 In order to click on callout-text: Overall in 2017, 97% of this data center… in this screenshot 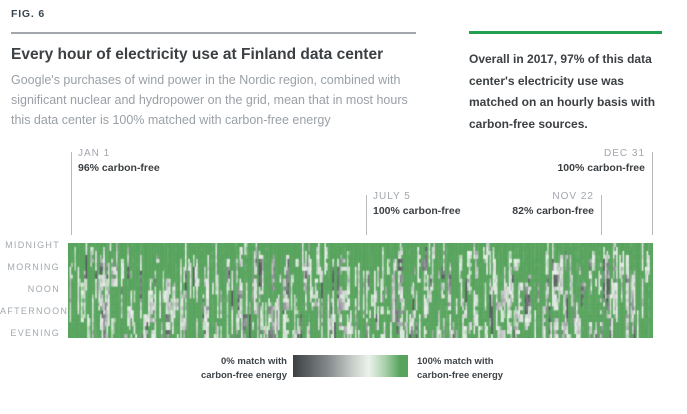, I will do `click(562, 92)`.